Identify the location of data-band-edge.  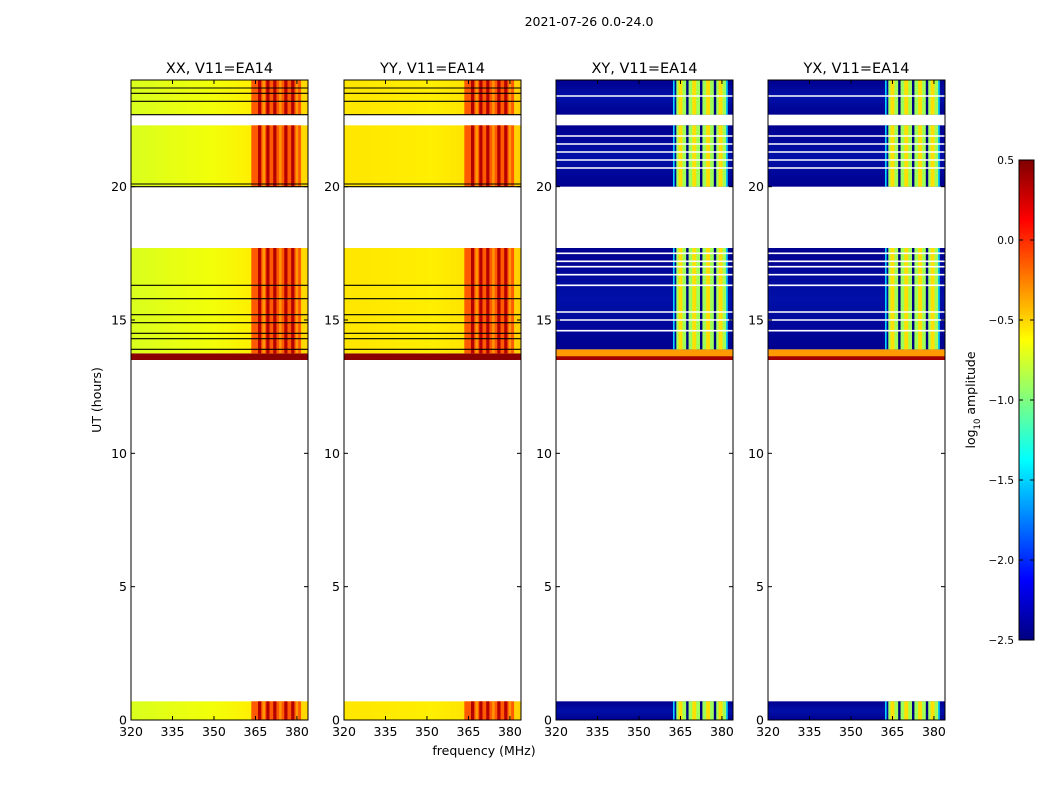
(644, 358).